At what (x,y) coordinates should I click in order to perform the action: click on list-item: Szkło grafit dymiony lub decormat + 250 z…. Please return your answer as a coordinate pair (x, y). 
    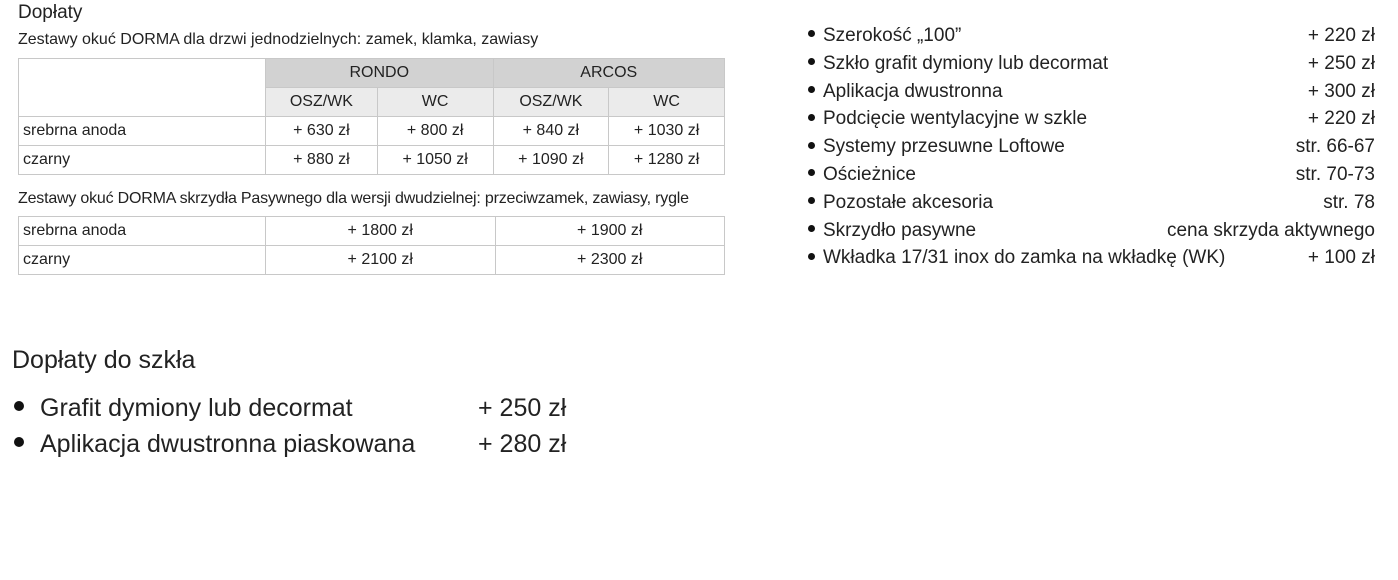
    Looking at the image, I should click on (1091, 64).